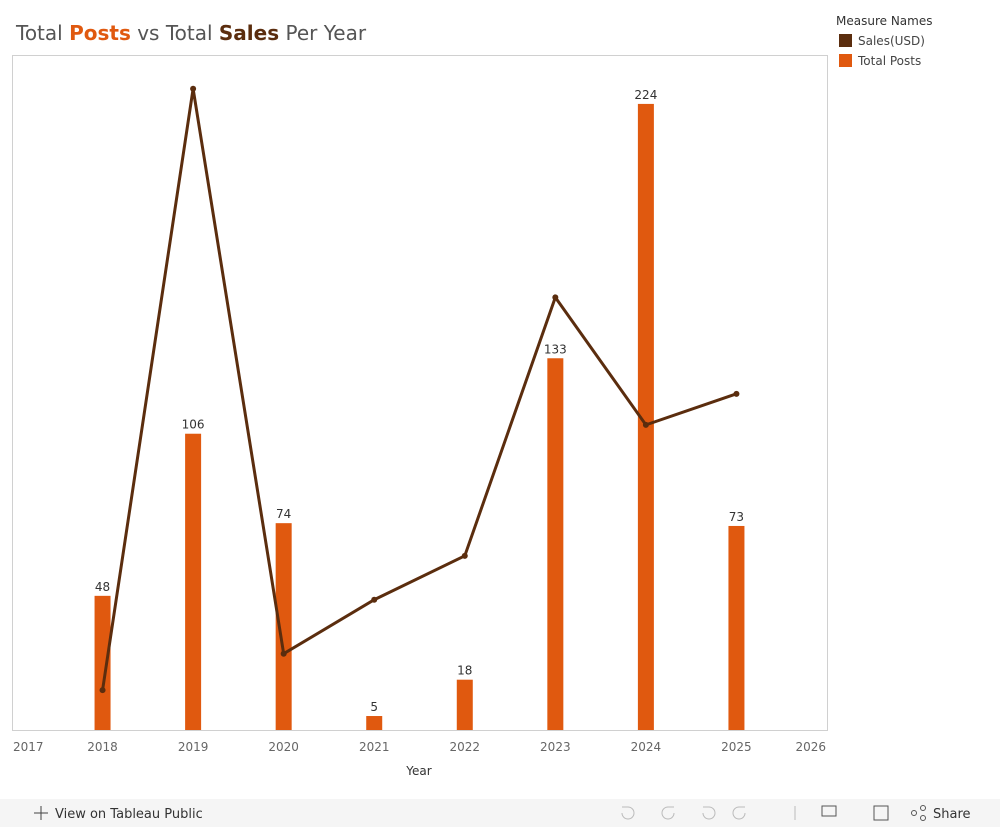 This screenshot has width=1000, height=827. Describe the element at coordinates (645, 95) in the screenshot. I see `bar-label: 224` at that location.